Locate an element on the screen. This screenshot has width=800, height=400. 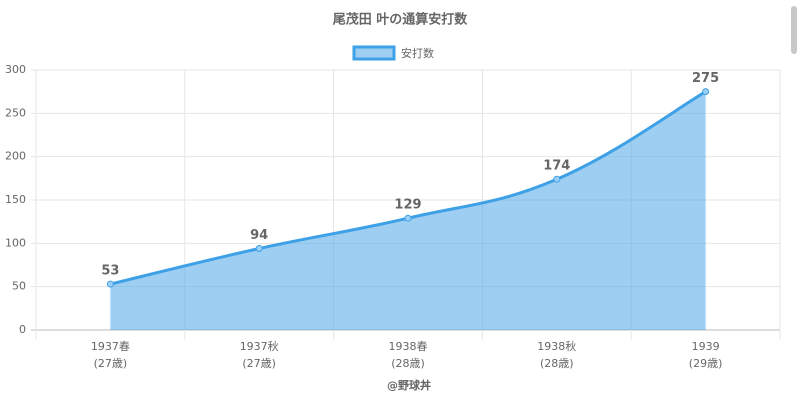
chart-title: 尾茂田 叶の通算安打数 is located at coordinates (401, 20).